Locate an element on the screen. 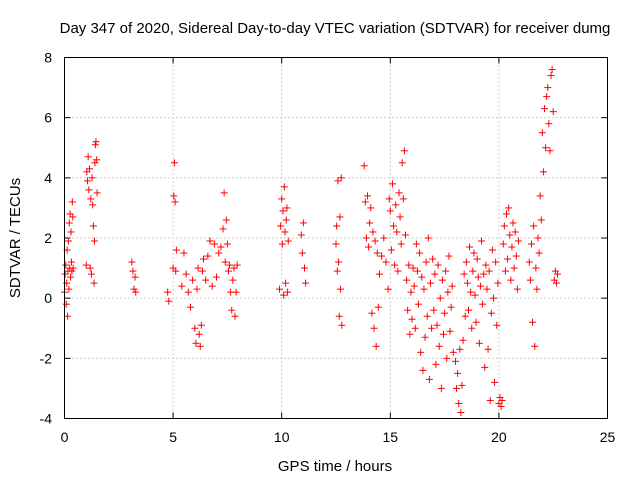 This screenshot has width=640, height=480. x-tick-label: 15 is located at coordinates (391, 437).